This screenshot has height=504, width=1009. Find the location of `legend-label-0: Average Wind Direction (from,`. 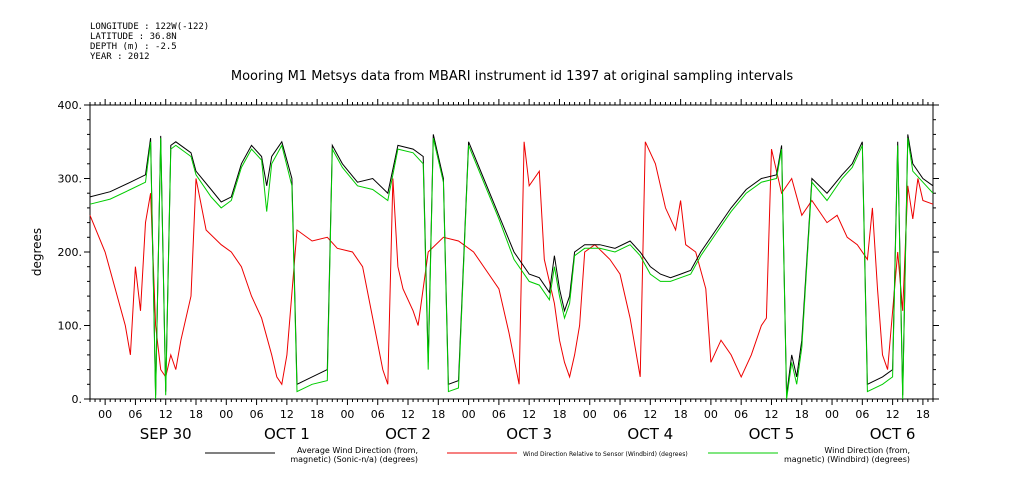

legend-label-0: Average Wind Direction (from, is located at coordinates (357, 450).